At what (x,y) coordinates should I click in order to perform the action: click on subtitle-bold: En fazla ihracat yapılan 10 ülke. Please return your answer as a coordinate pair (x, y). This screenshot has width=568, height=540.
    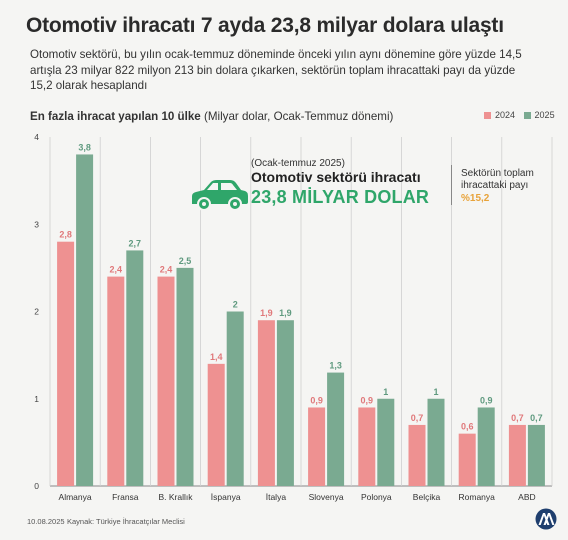
    Looking at the image, I should click on (115, 116).